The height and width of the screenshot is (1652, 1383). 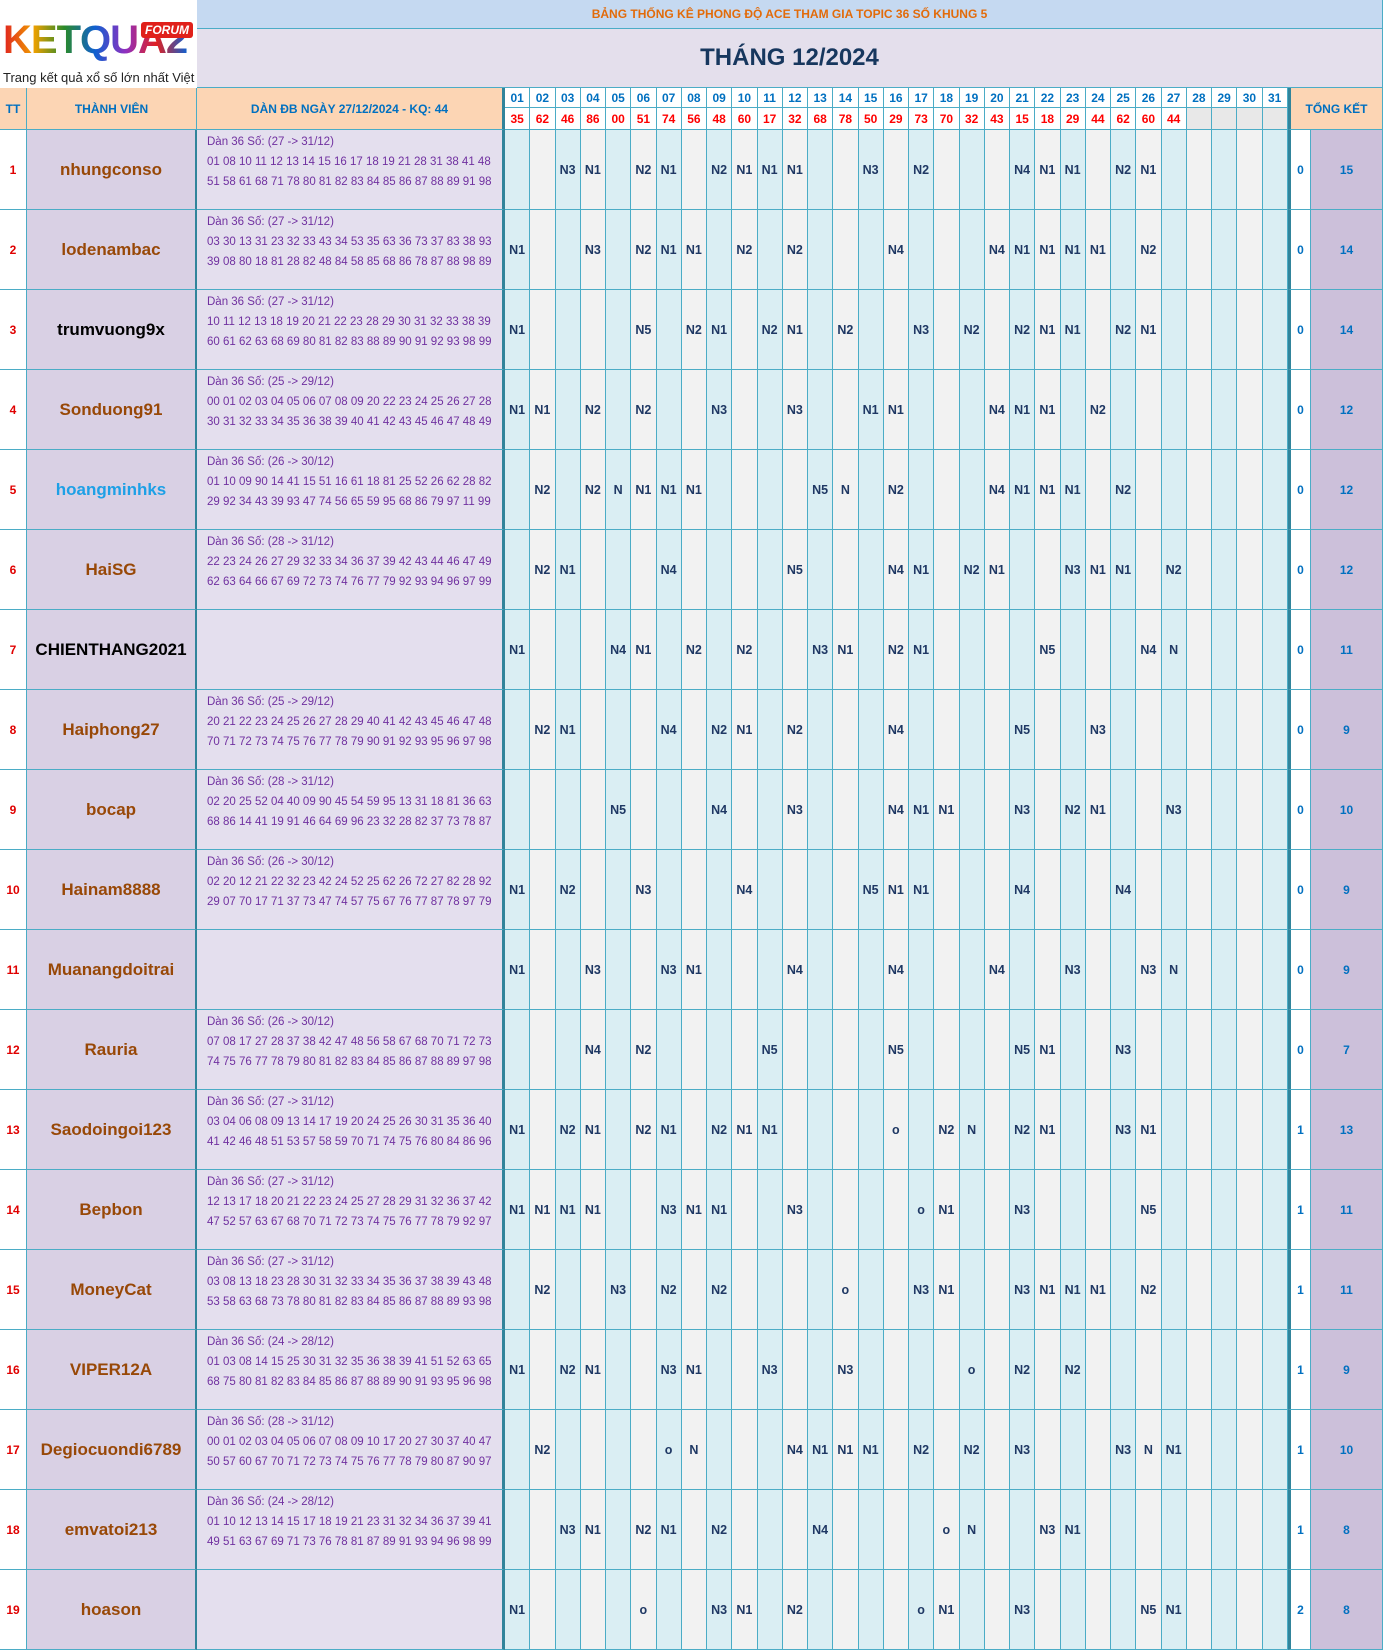 I want to click on score: 0, so click(x=1299, y=330).